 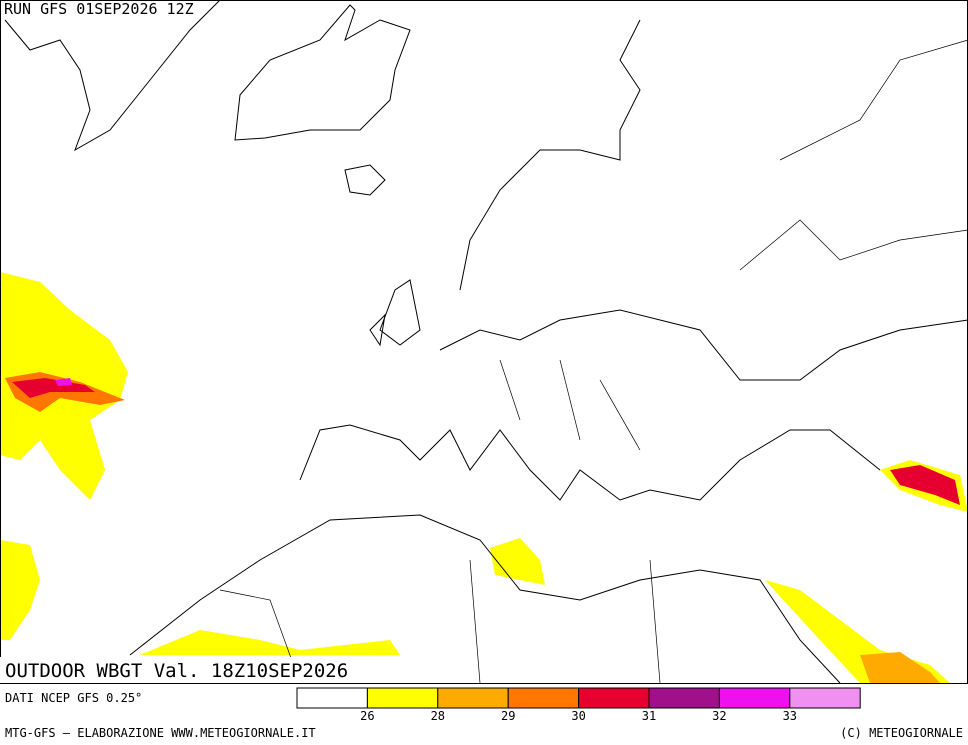 I want to click on color-legend: 26 28 29 30 31 32 33, so click(x=578, y=705).